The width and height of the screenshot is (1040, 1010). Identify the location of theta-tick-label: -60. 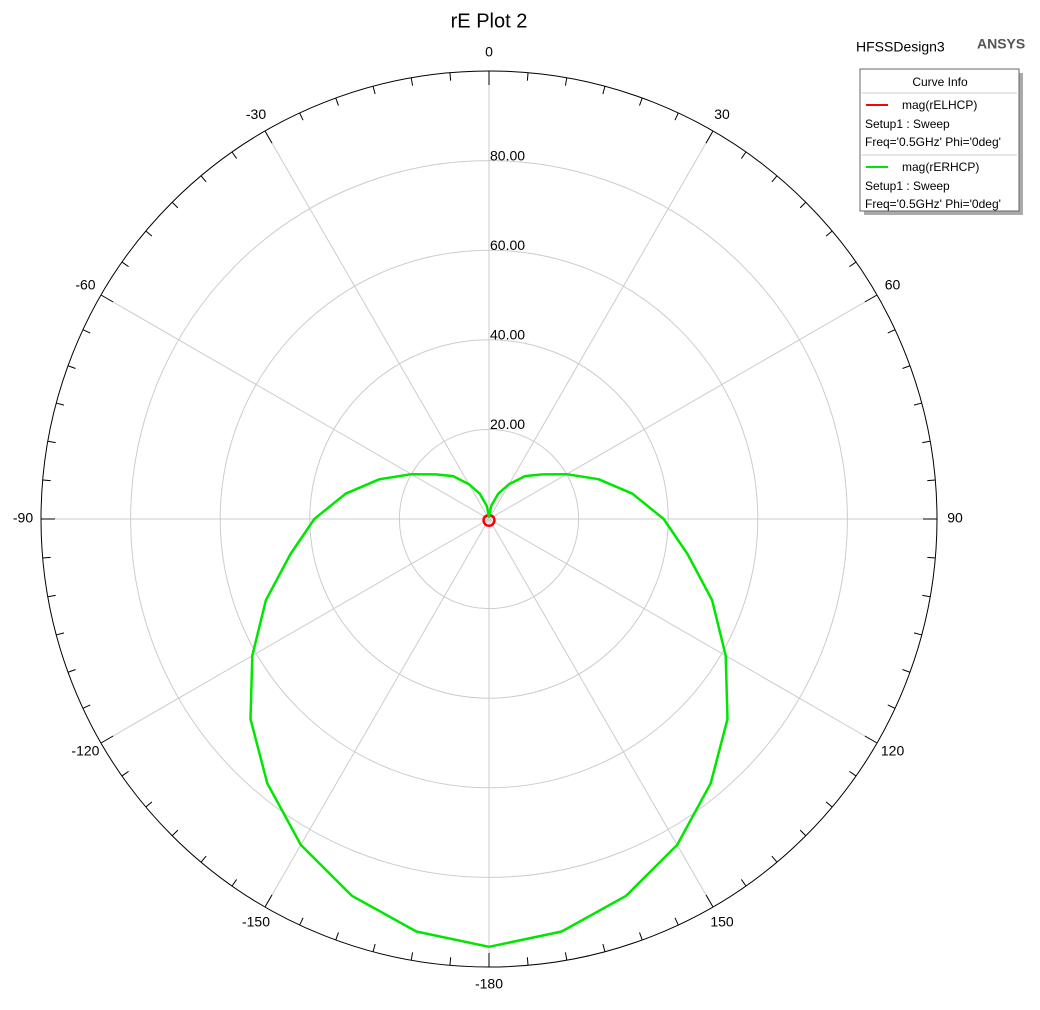
(85, 285).